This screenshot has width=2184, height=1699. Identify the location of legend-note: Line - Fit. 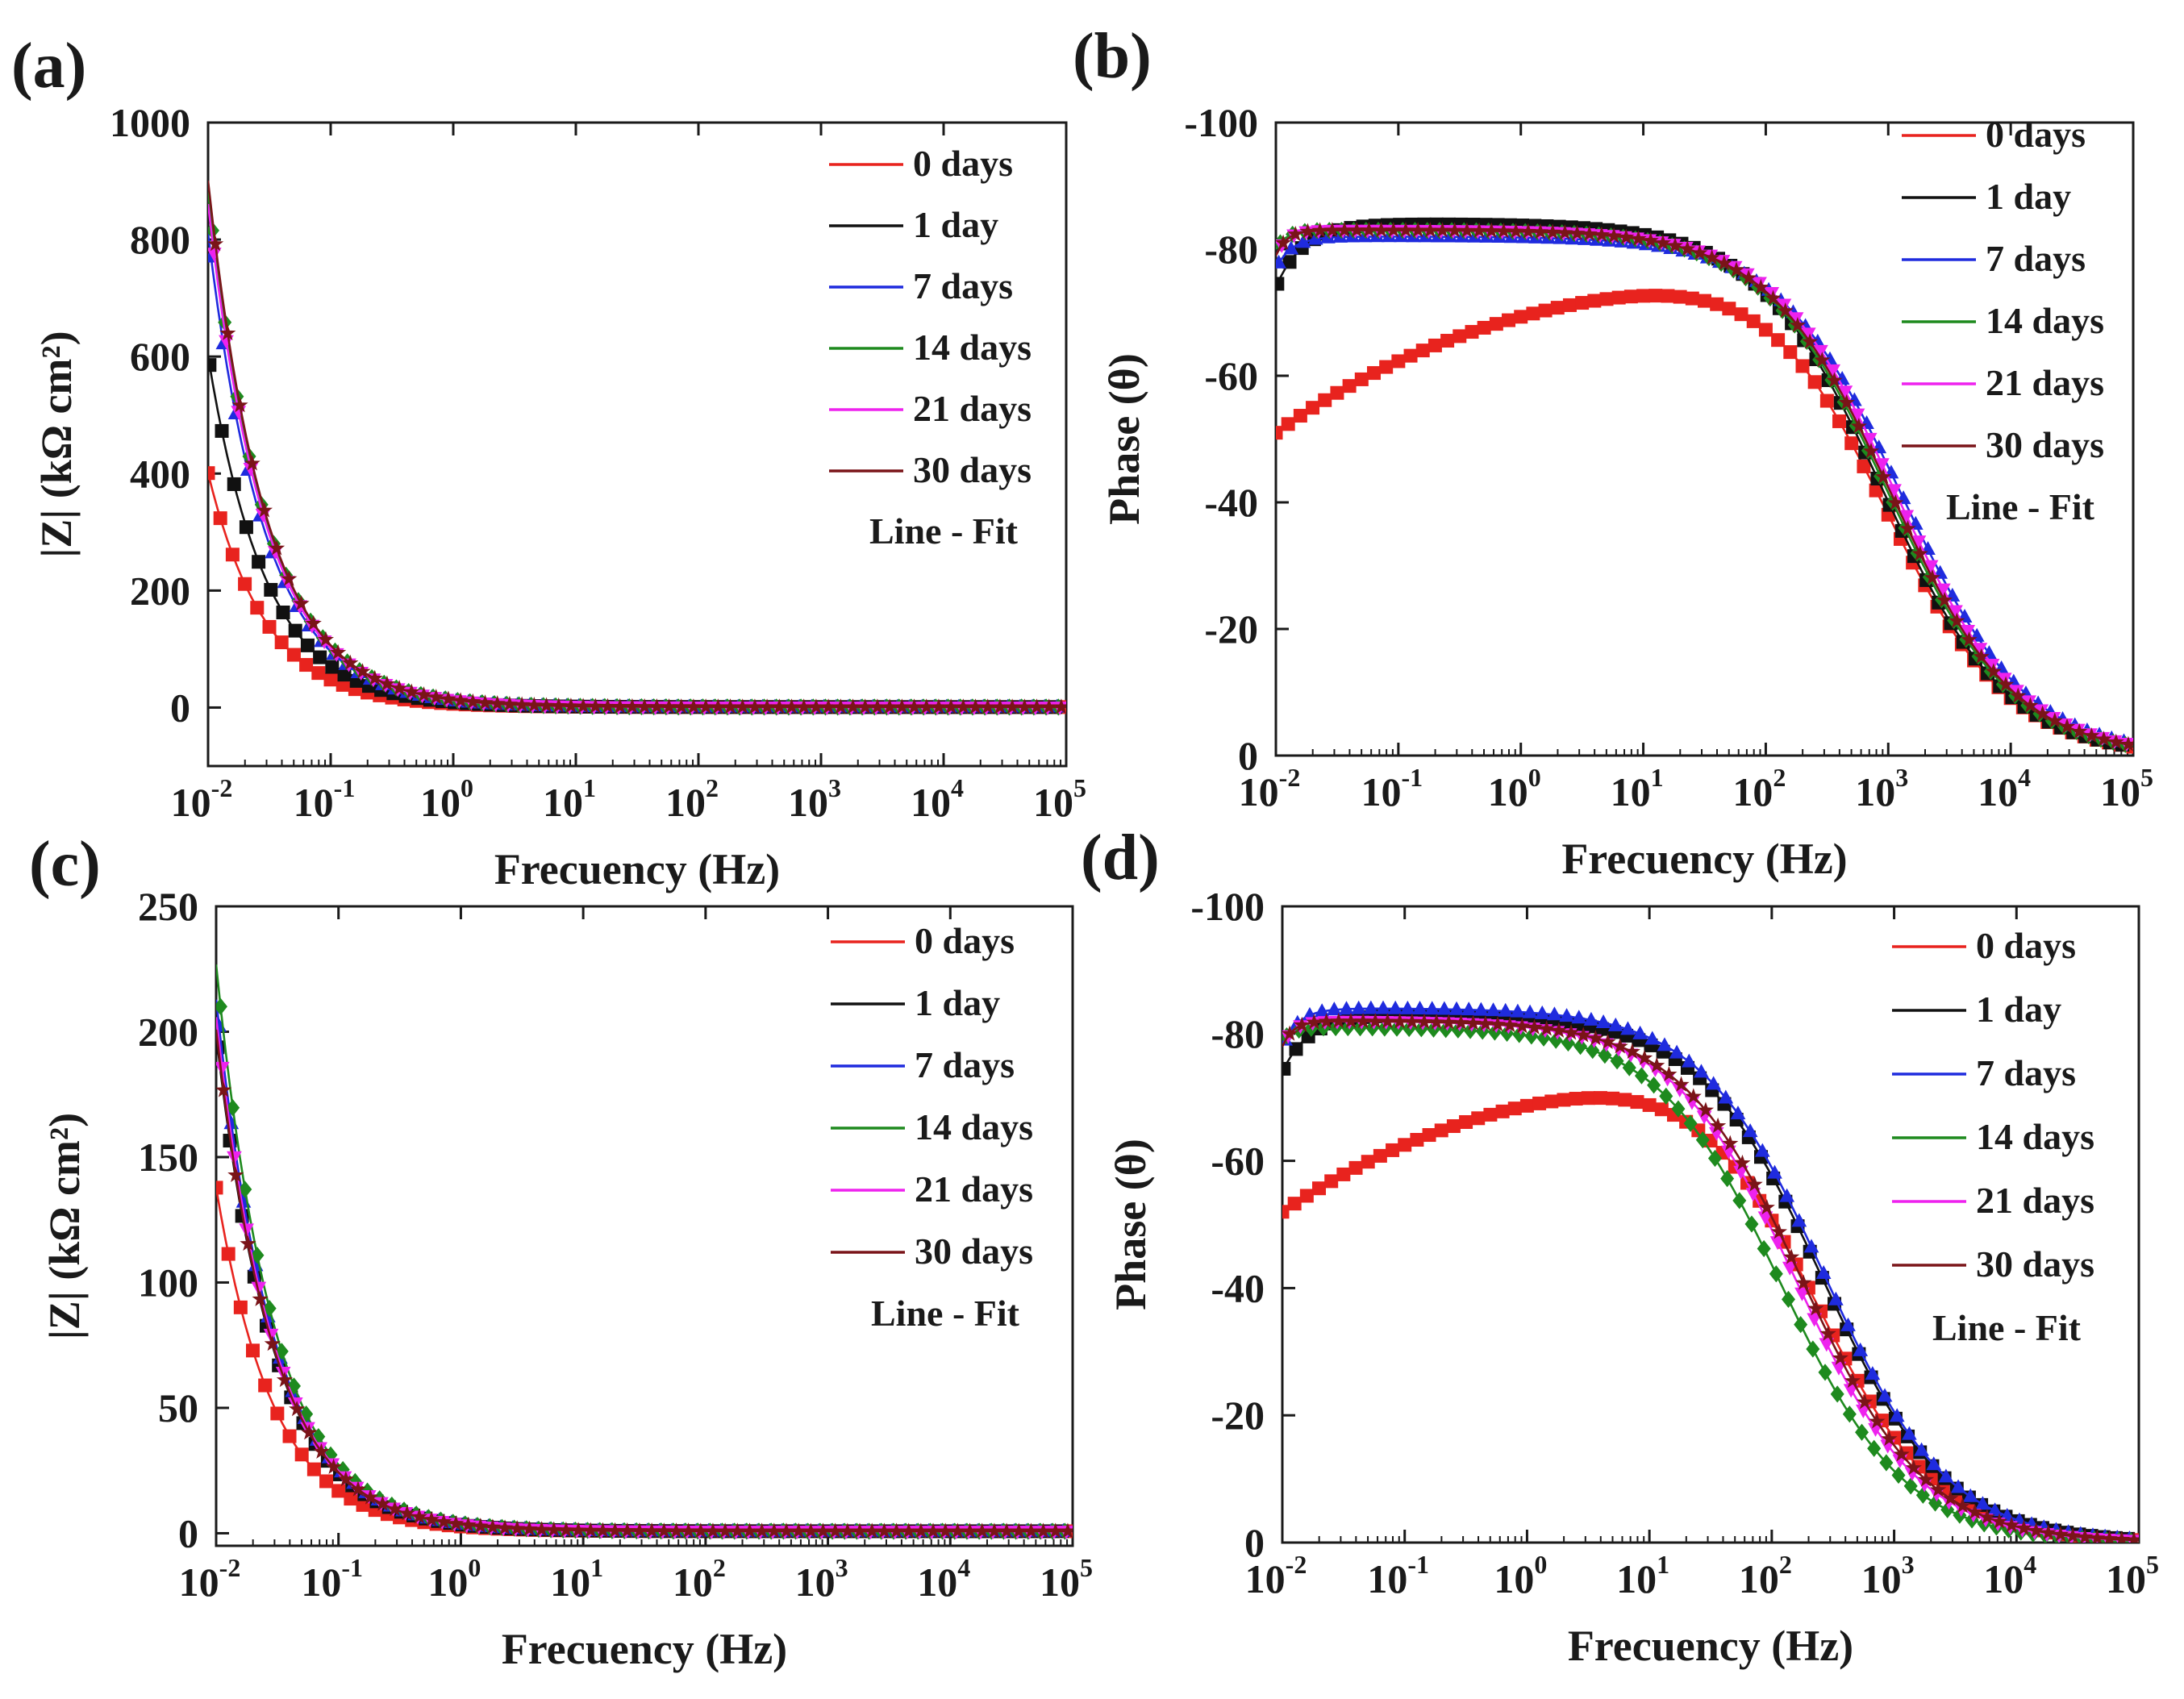
(946, 1313).